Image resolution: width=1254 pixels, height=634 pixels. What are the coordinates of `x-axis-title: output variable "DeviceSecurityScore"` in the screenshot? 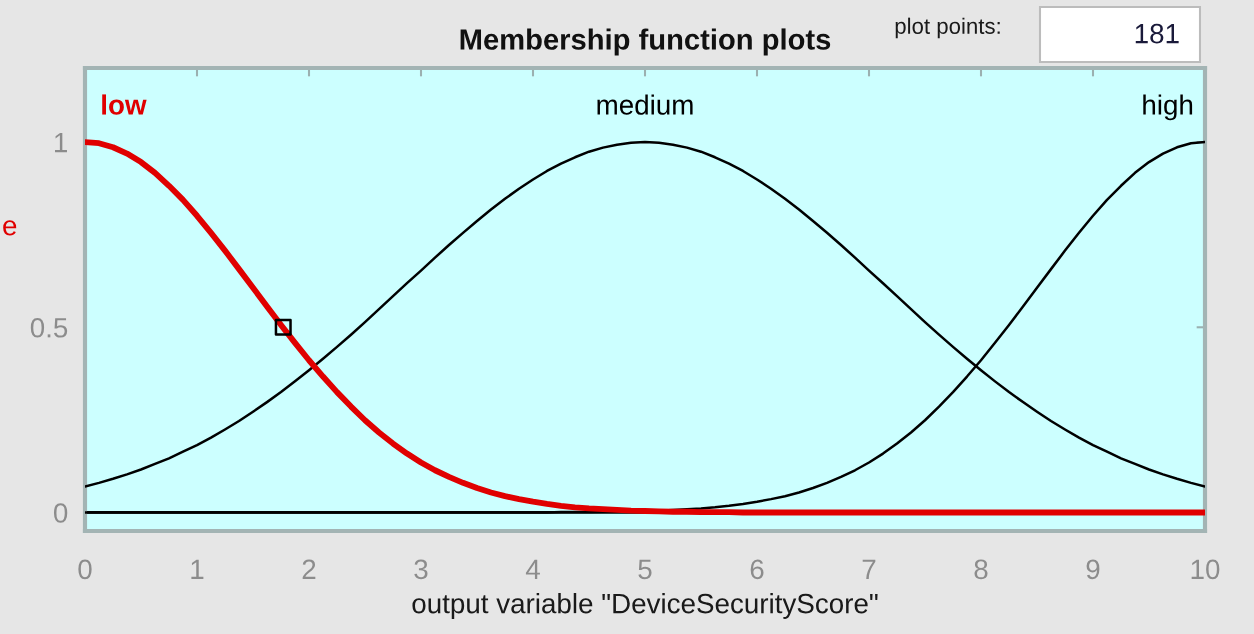 It's located at (645, 606).